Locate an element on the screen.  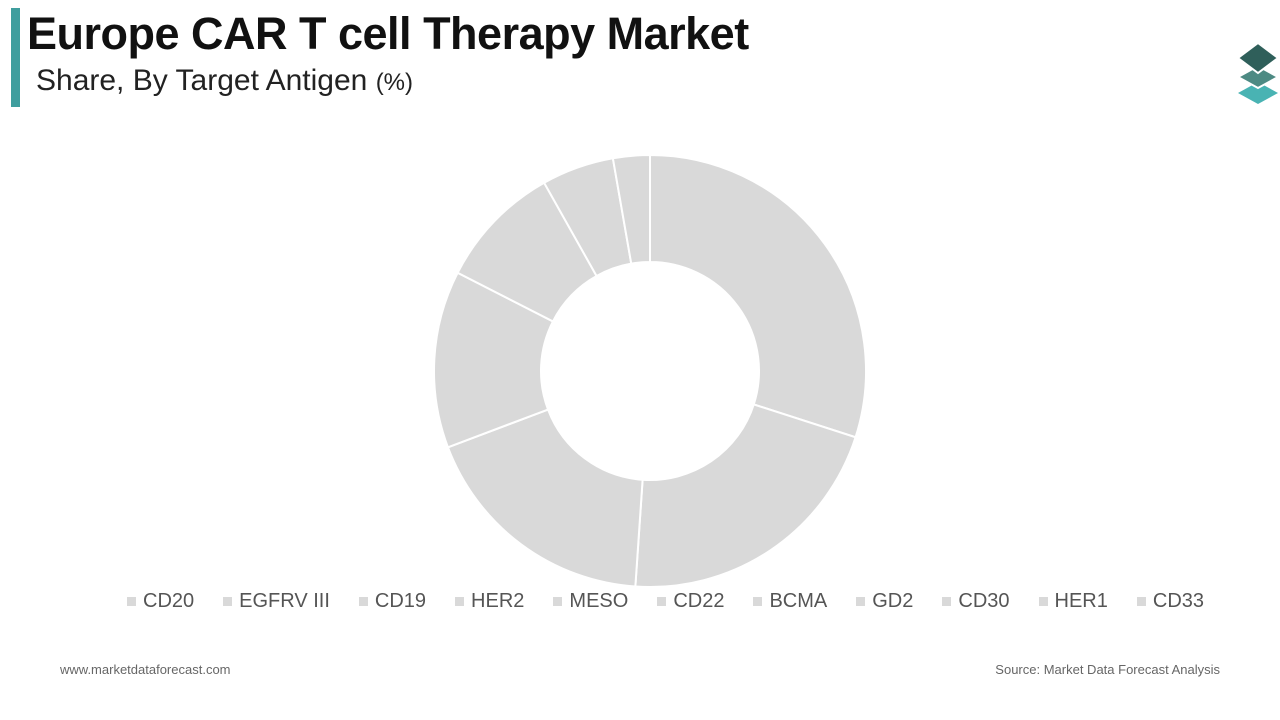
legend-label: MESO is located at coordinates (599, 600).